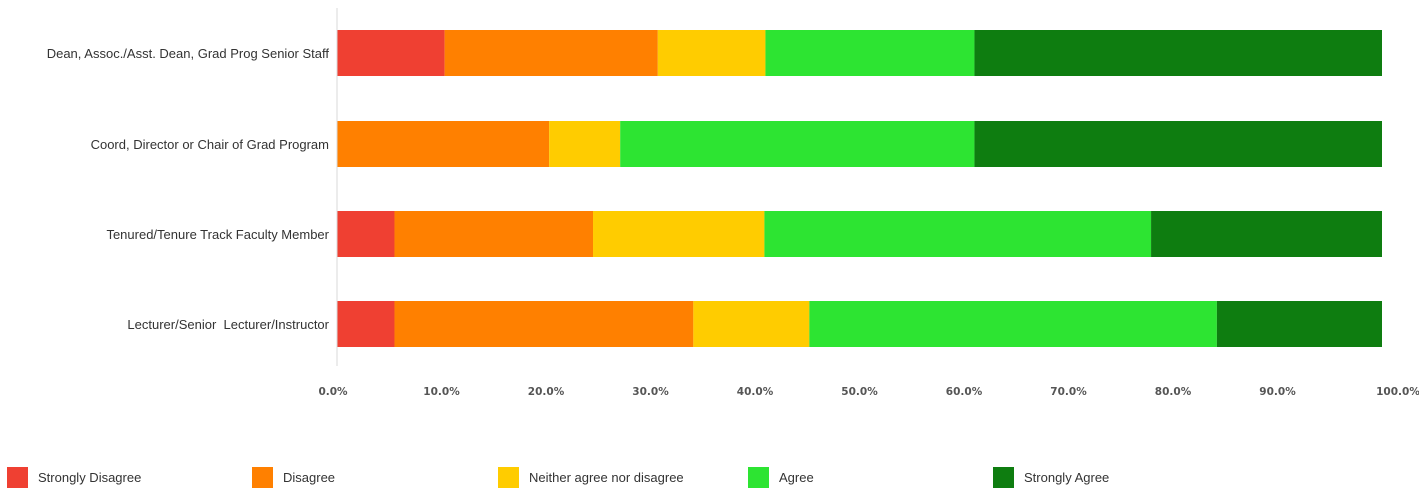 Image resolution: width=1419 pixels, height=491 pixels. I want to click on x-tick-label: 30.0%, so click(650, 392).